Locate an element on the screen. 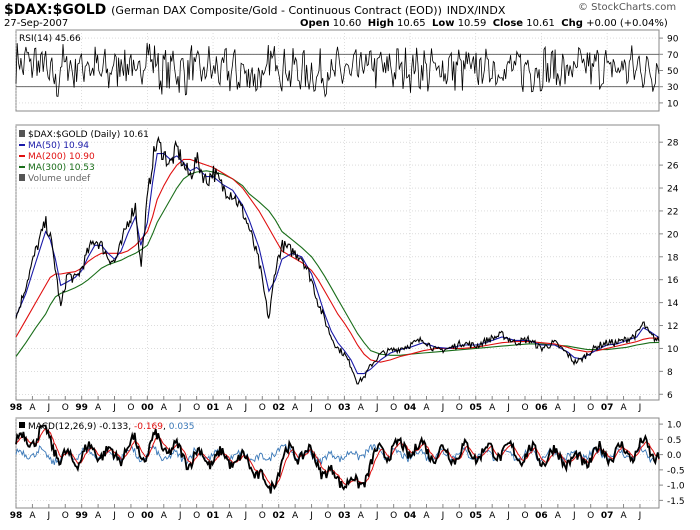 Image resolution: width=700 pixels, height=530 pixels. rsi-legend: RSI(14) 45.66 is located at coordinates (50, 39).